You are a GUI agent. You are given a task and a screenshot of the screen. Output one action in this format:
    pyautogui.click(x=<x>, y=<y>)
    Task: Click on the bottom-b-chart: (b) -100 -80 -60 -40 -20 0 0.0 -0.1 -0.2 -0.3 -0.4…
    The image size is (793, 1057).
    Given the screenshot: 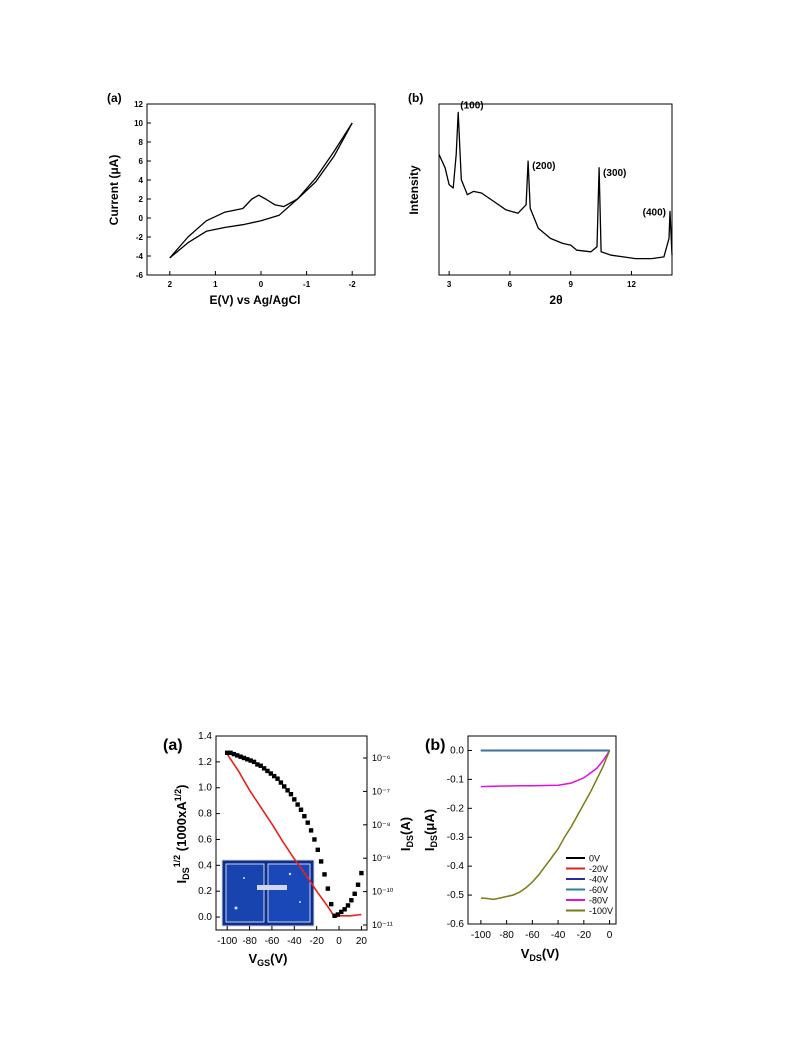 What is the action you would take?
    pyautogui.click(x=519, y=849)
    